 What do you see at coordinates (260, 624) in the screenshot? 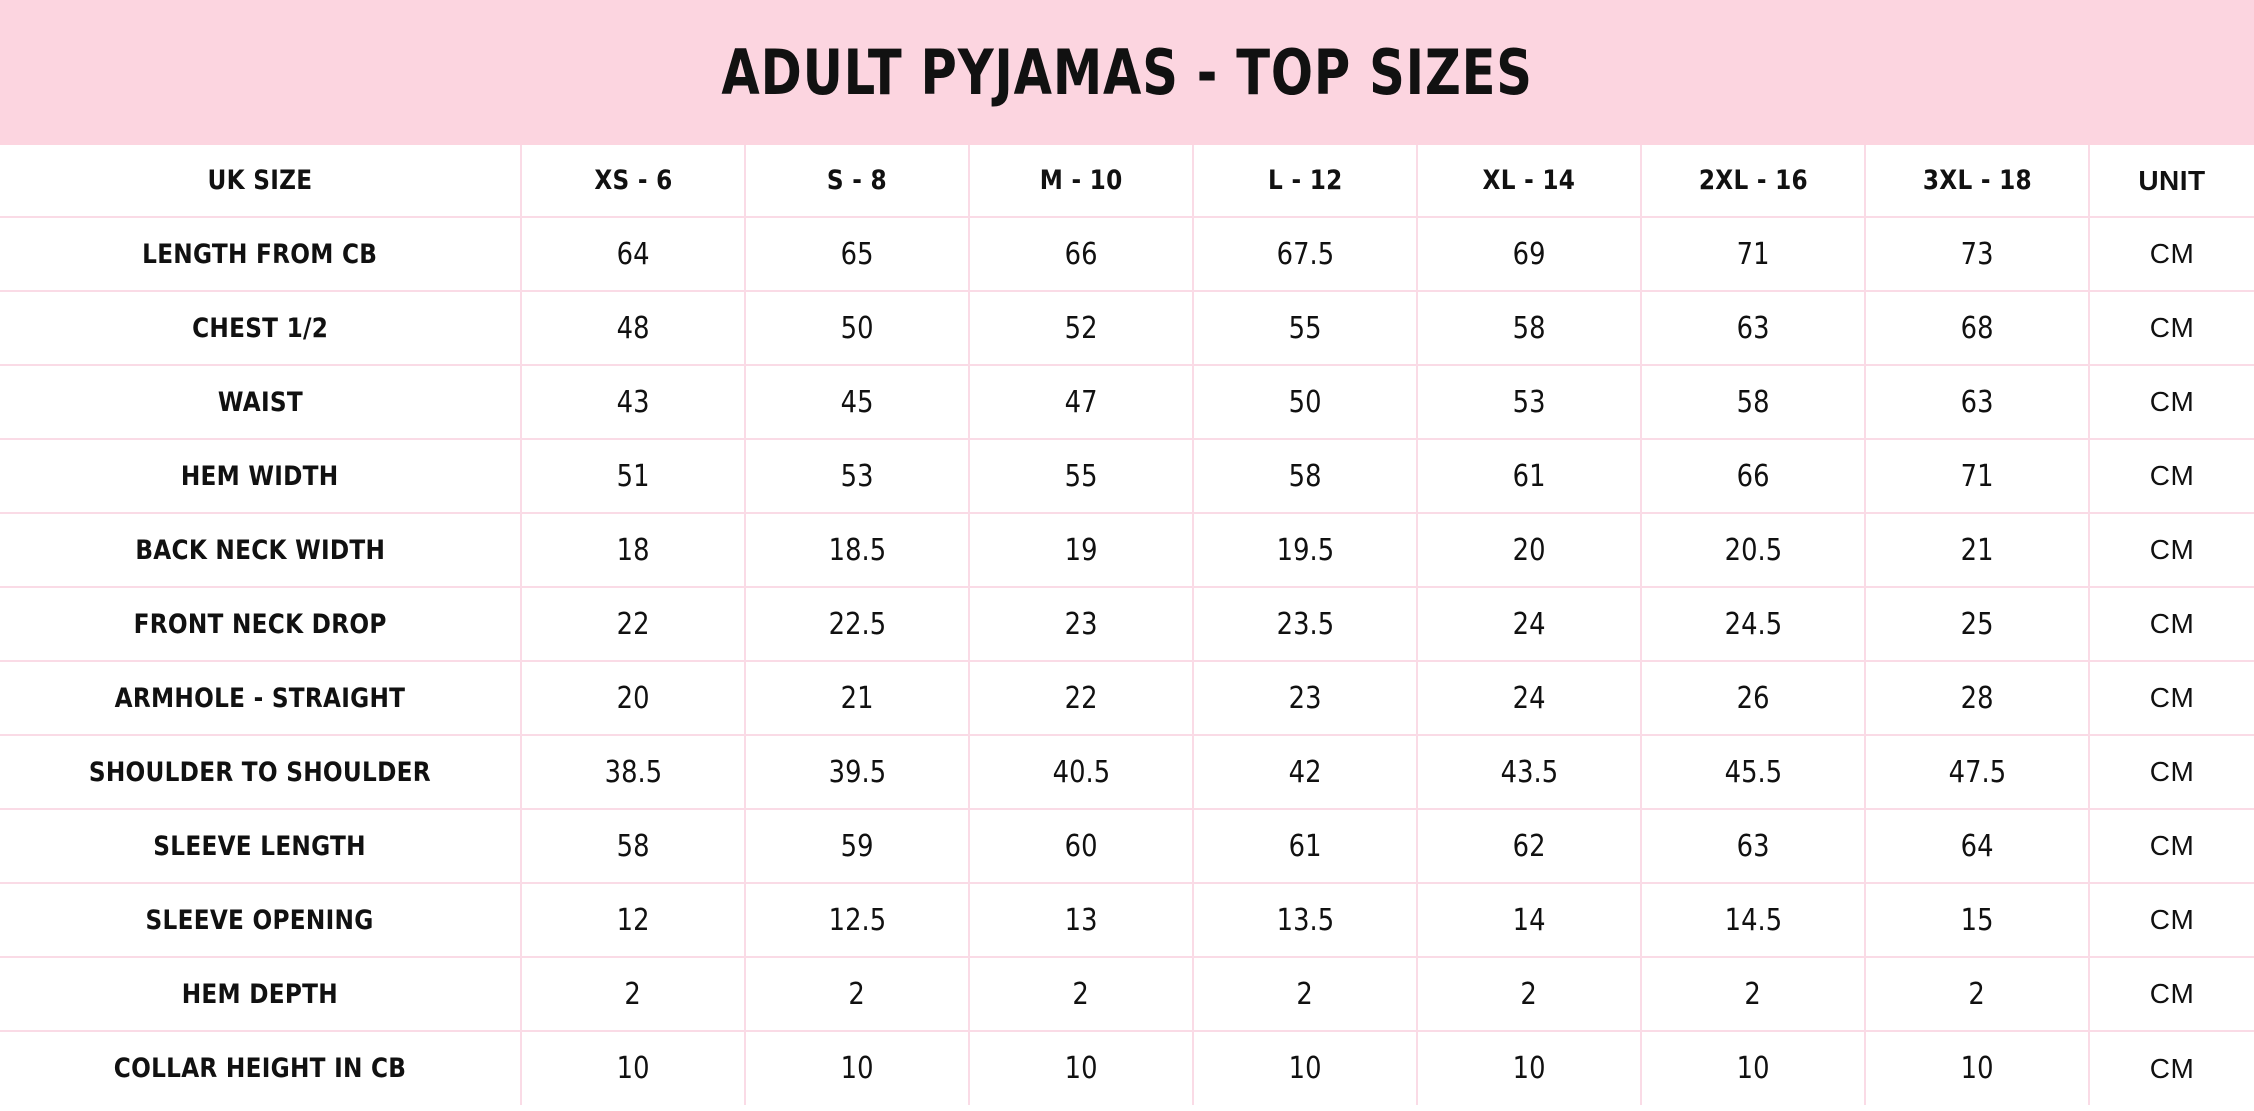
I see `row-label: FRONT NECK DROP` at bounding box center [260, 624].